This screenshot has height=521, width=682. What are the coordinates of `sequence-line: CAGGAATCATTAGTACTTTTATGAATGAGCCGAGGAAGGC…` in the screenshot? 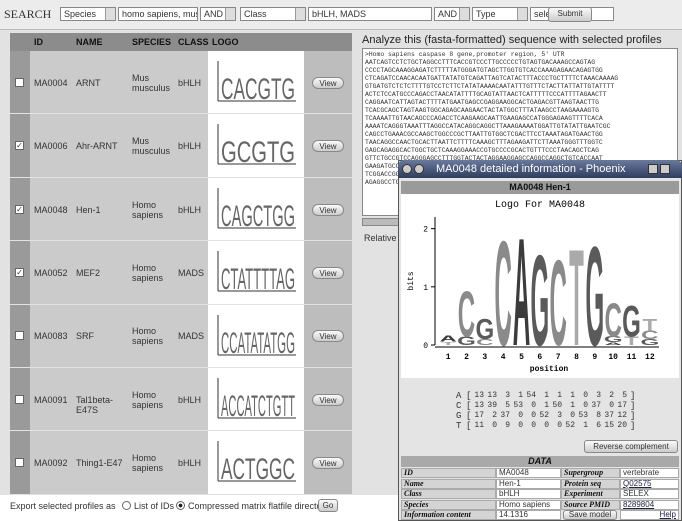 It's located at (482, 102).